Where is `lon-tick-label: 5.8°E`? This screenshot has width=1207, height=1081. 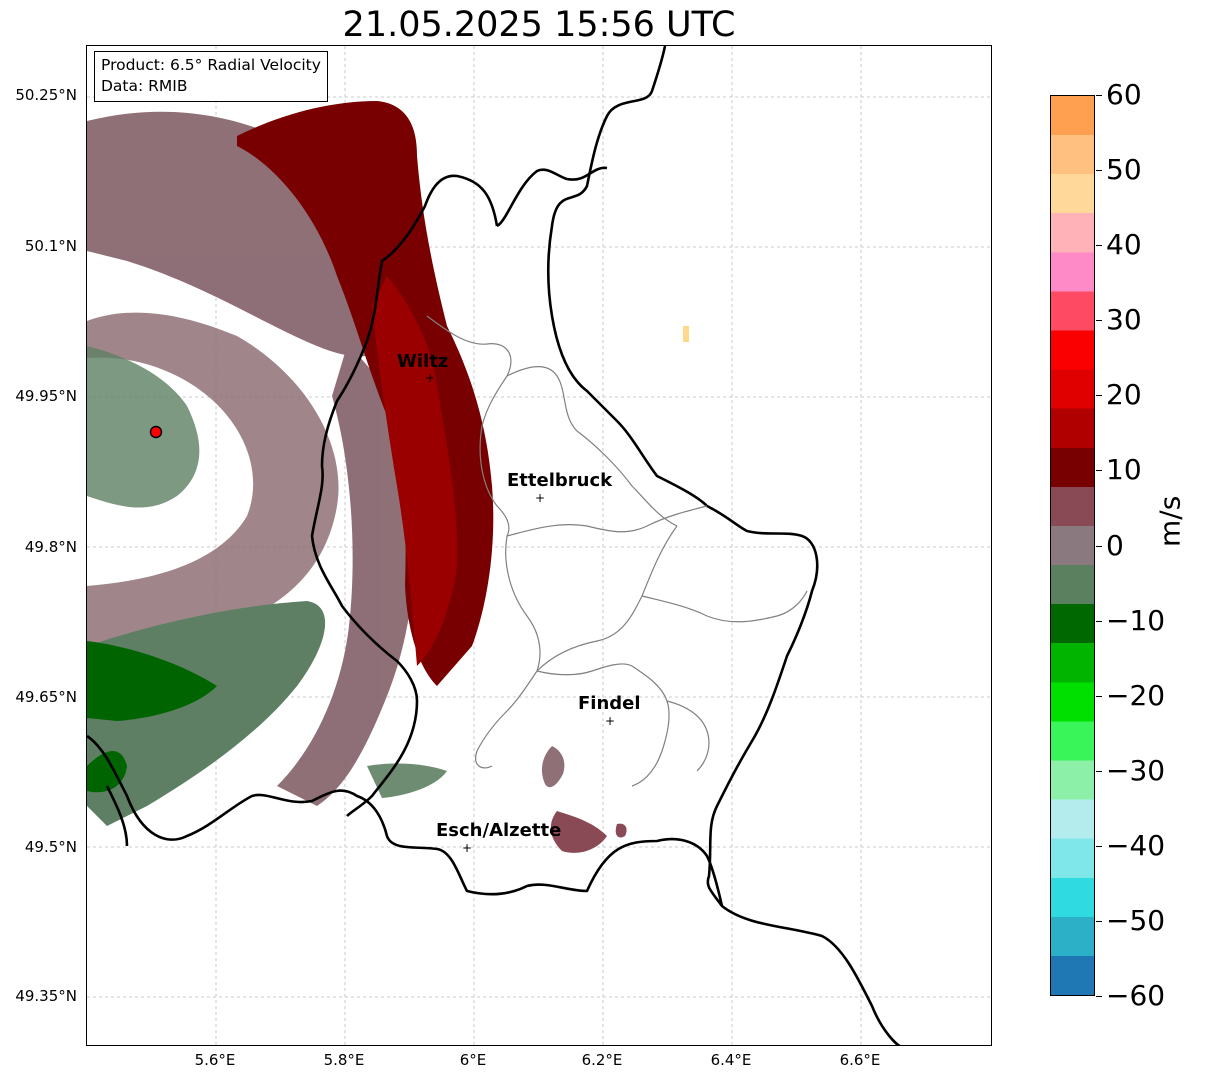
lon-tick-label: 5.8°E is located at coordinates (344, 1060).